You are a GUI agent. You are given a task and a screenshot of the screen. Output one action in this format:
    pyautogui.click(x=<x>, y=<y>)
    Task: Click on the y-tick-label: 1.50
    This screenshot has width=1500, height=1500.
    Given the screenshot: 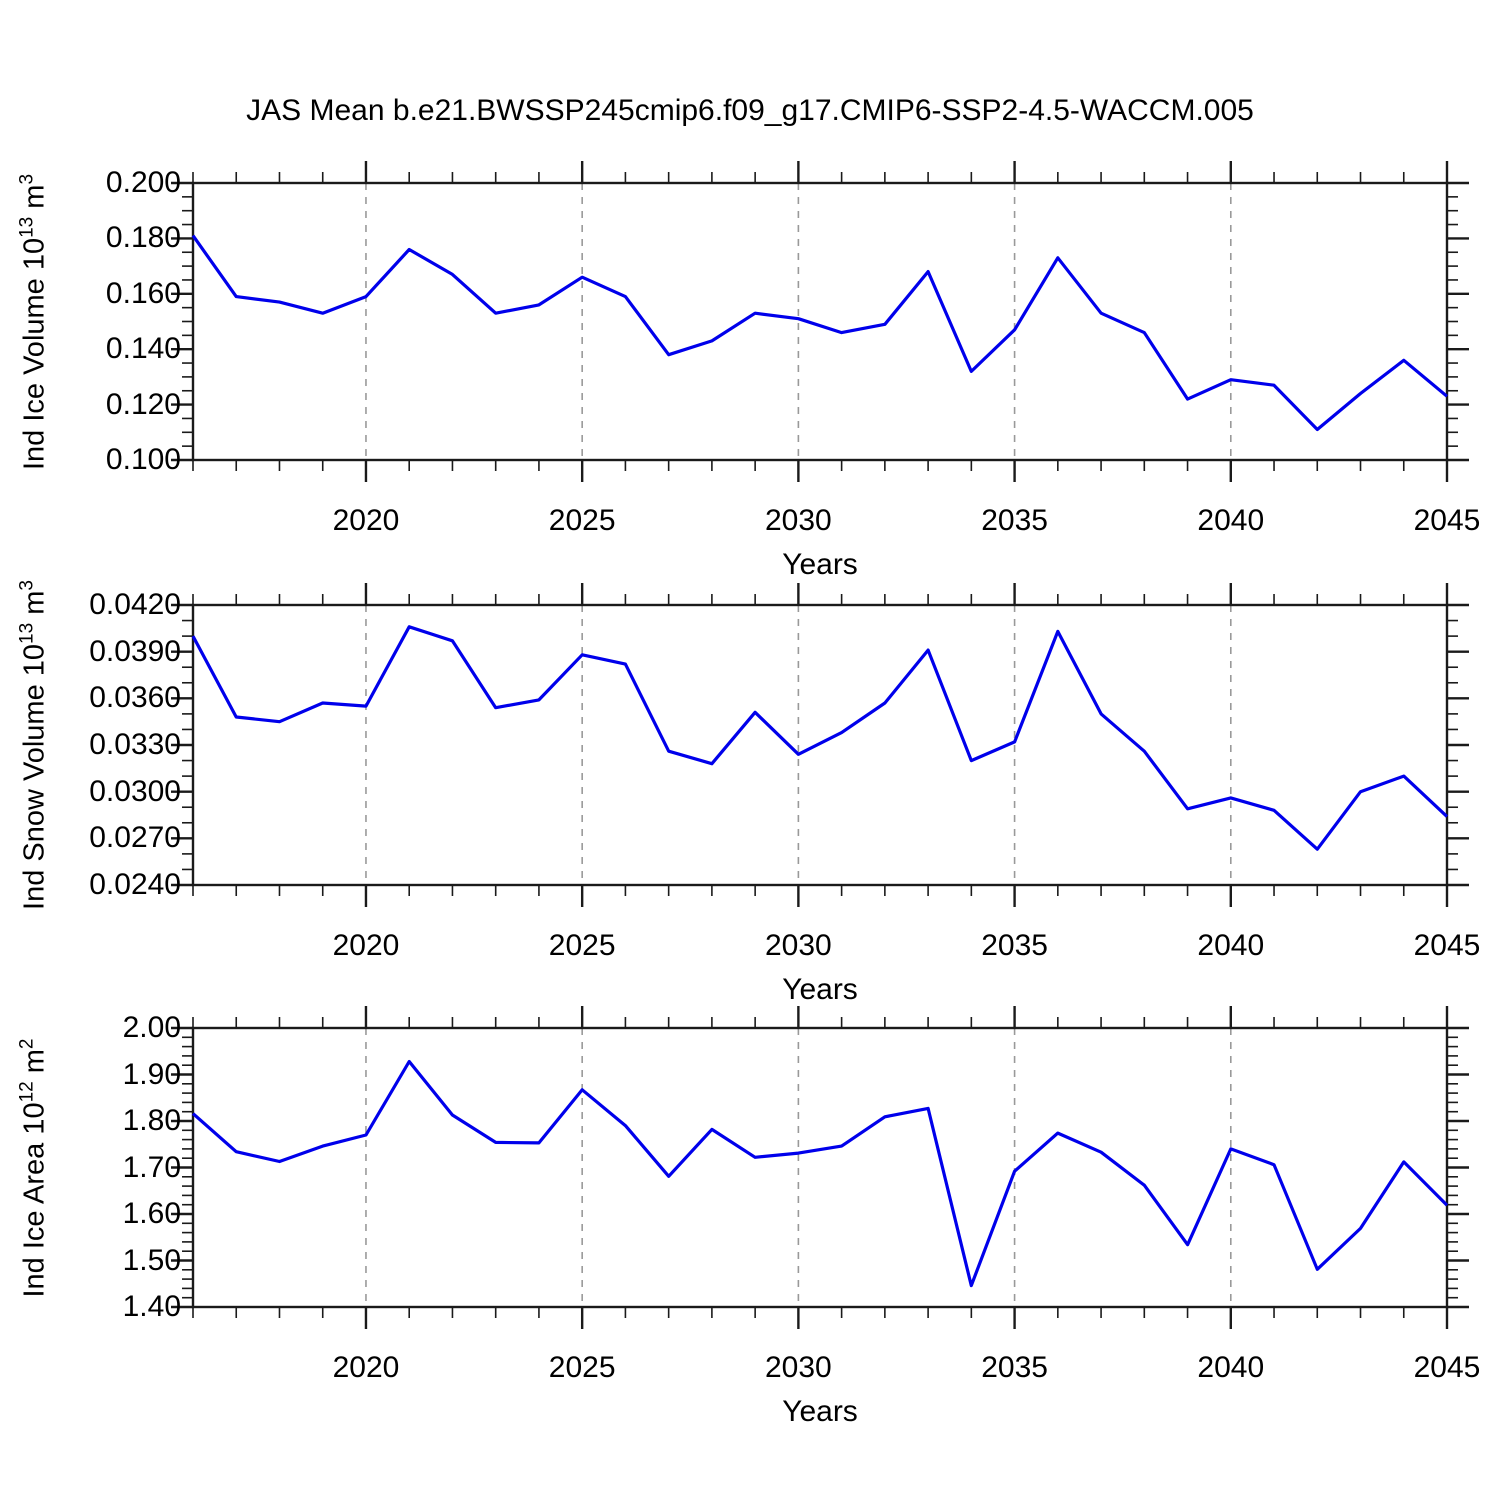 What is the action you would take?
    pyautogui.click(x=151, y=1260)
    